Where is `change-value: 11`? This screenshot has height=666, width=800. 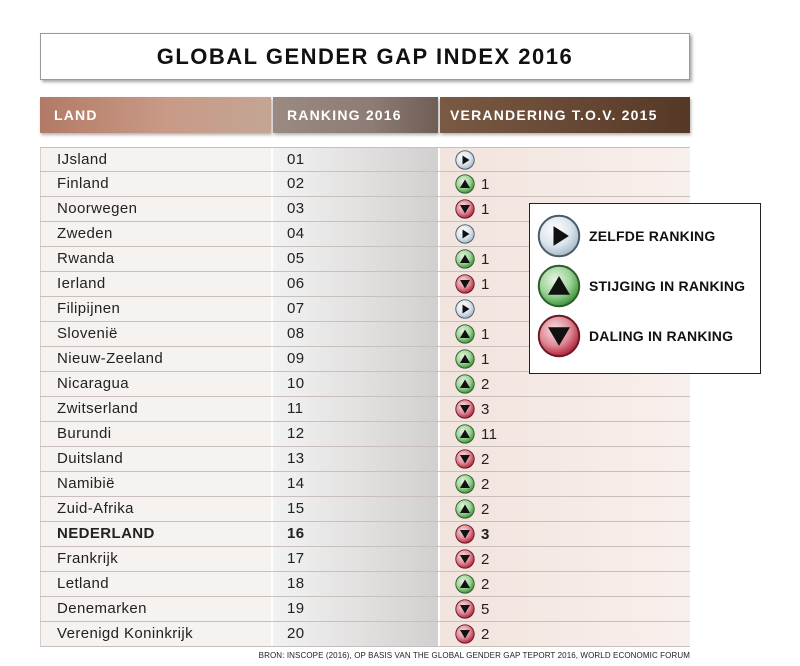
change-value: 11 is located at coordinates (489, 434).